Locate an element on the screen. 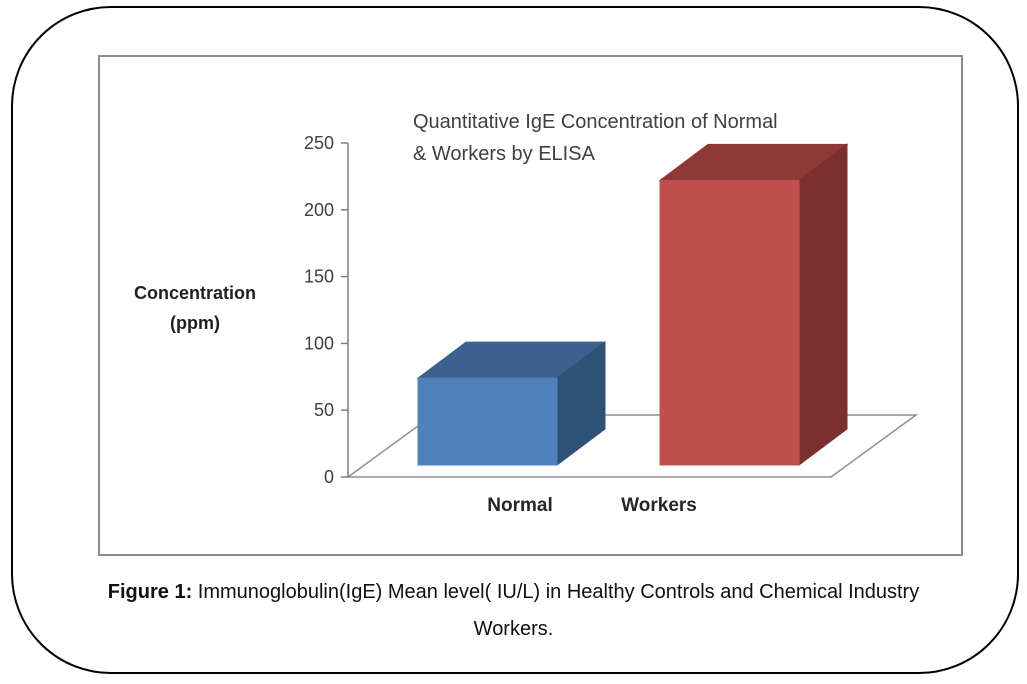 Image resolution: width=1027 pixels, height=684 pixels. y-axis-title-line1: Concentration is located at coordinates (194, 293).